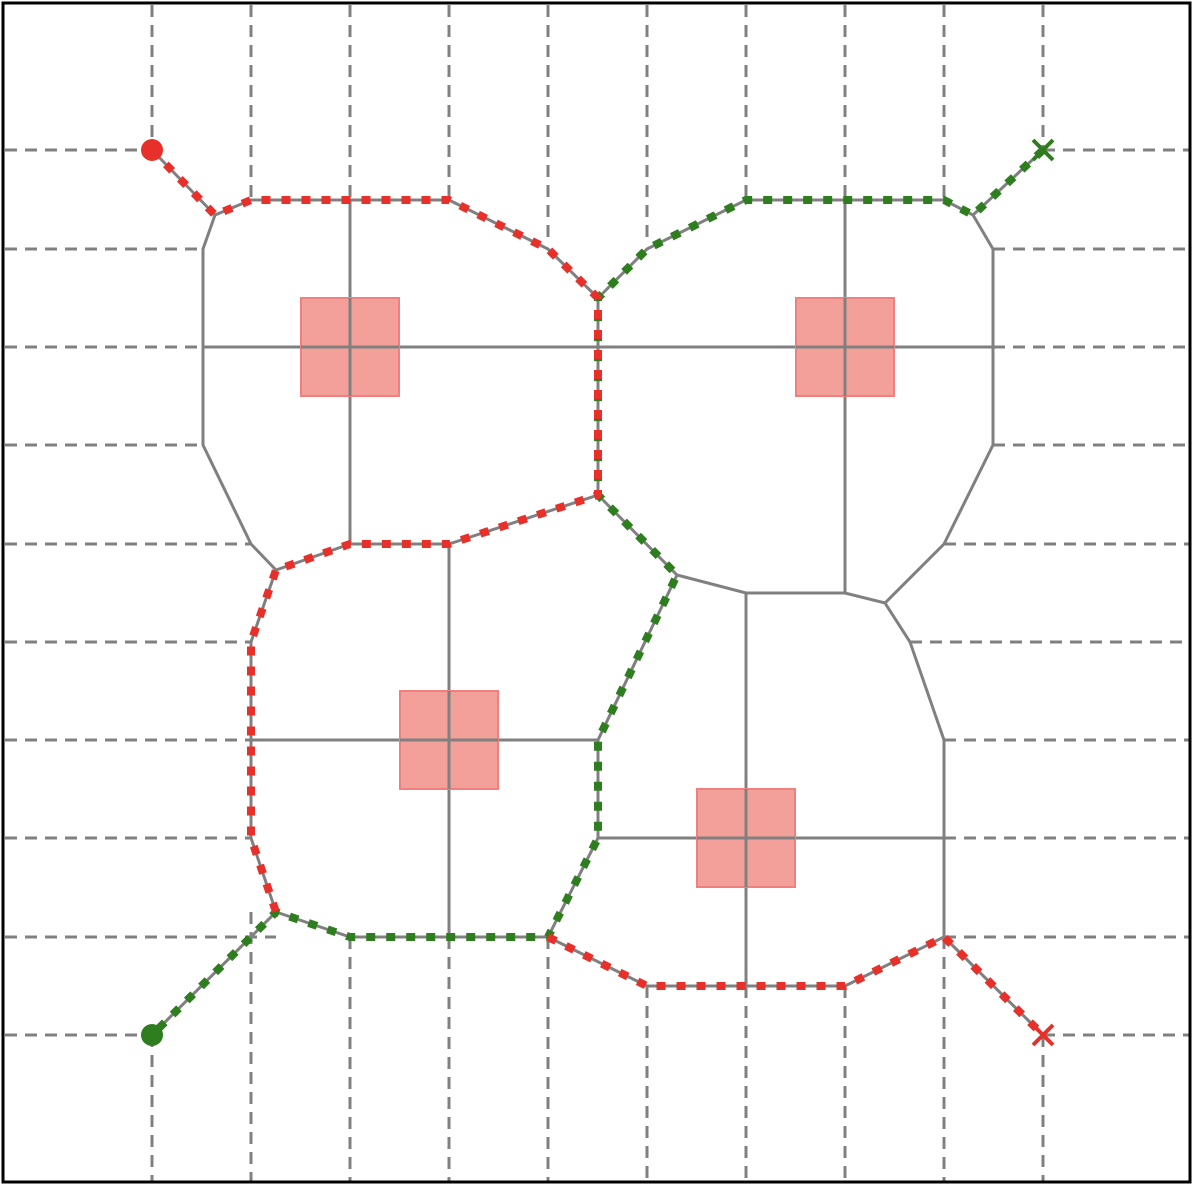 This screenshot has width=1194, height=1186. I want to click on green-goal-marker, so click(1043, 150).